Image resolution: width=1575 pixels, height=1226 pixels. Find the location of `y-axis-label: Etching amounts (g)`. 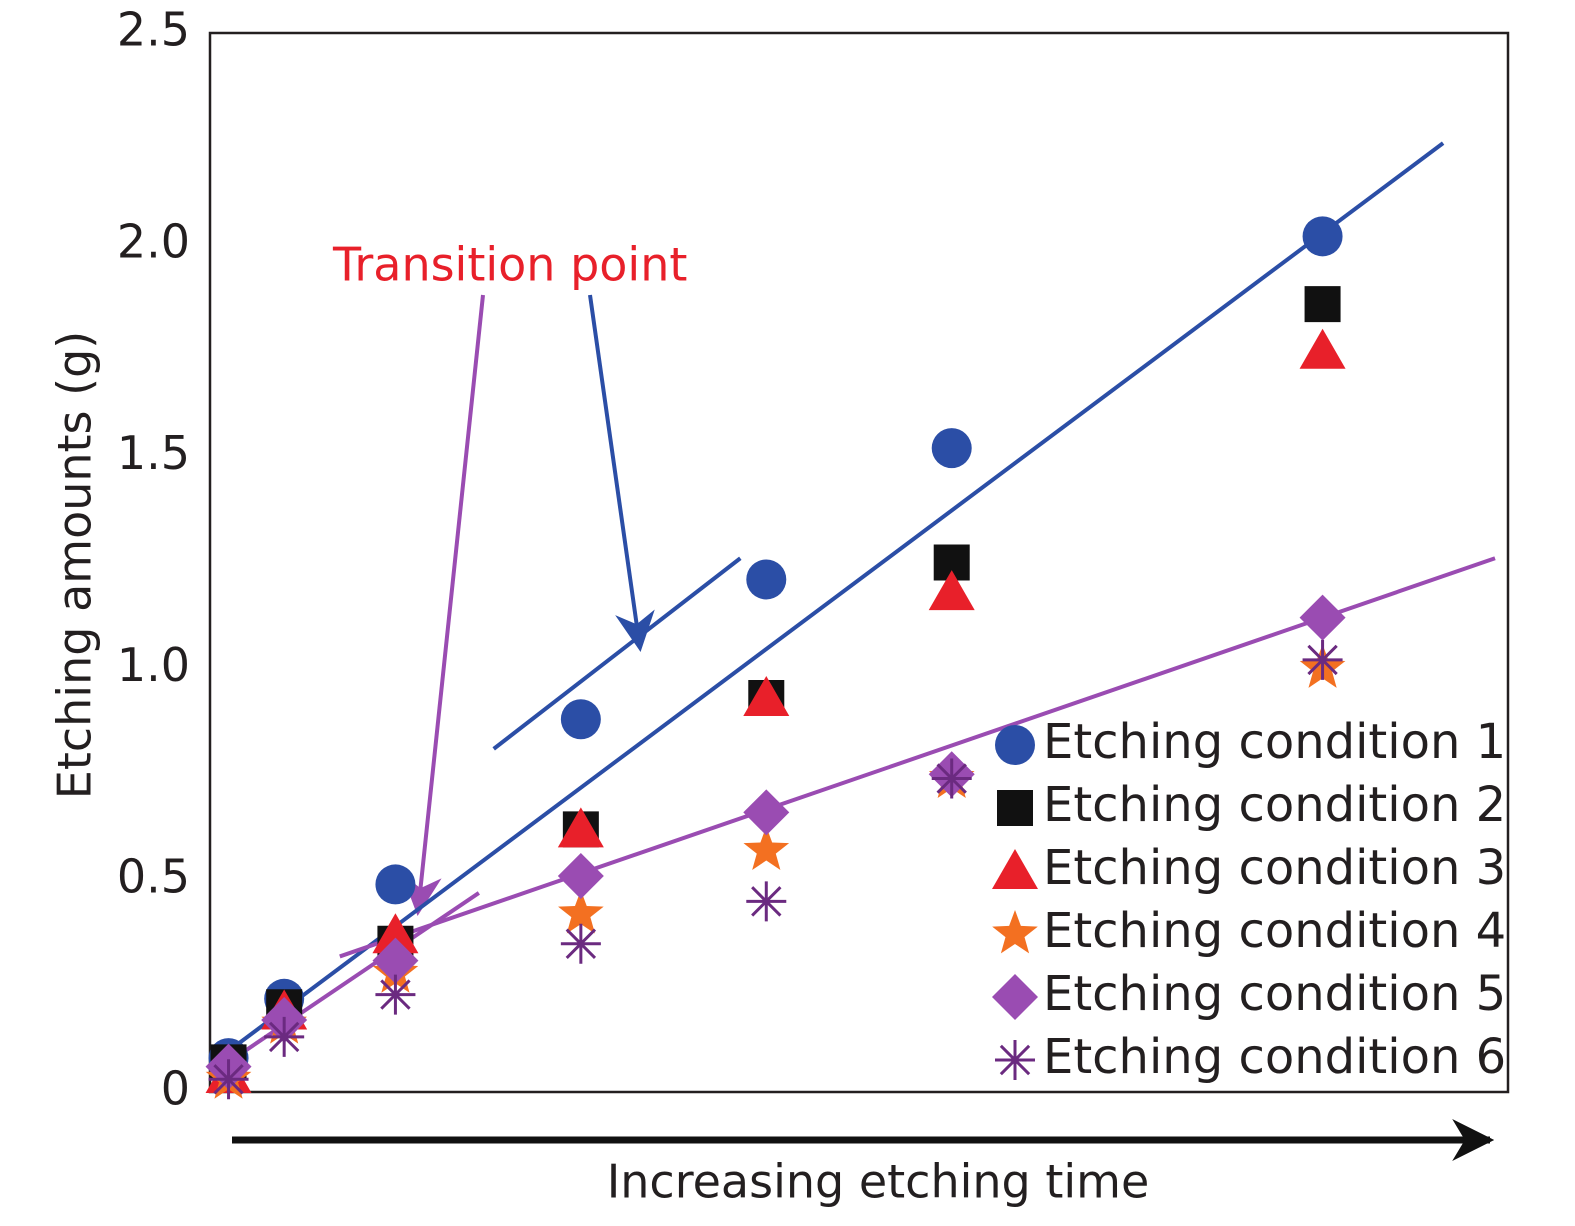

y-axis-label: Etching amounts (g) is located at coordinates (75, 565).